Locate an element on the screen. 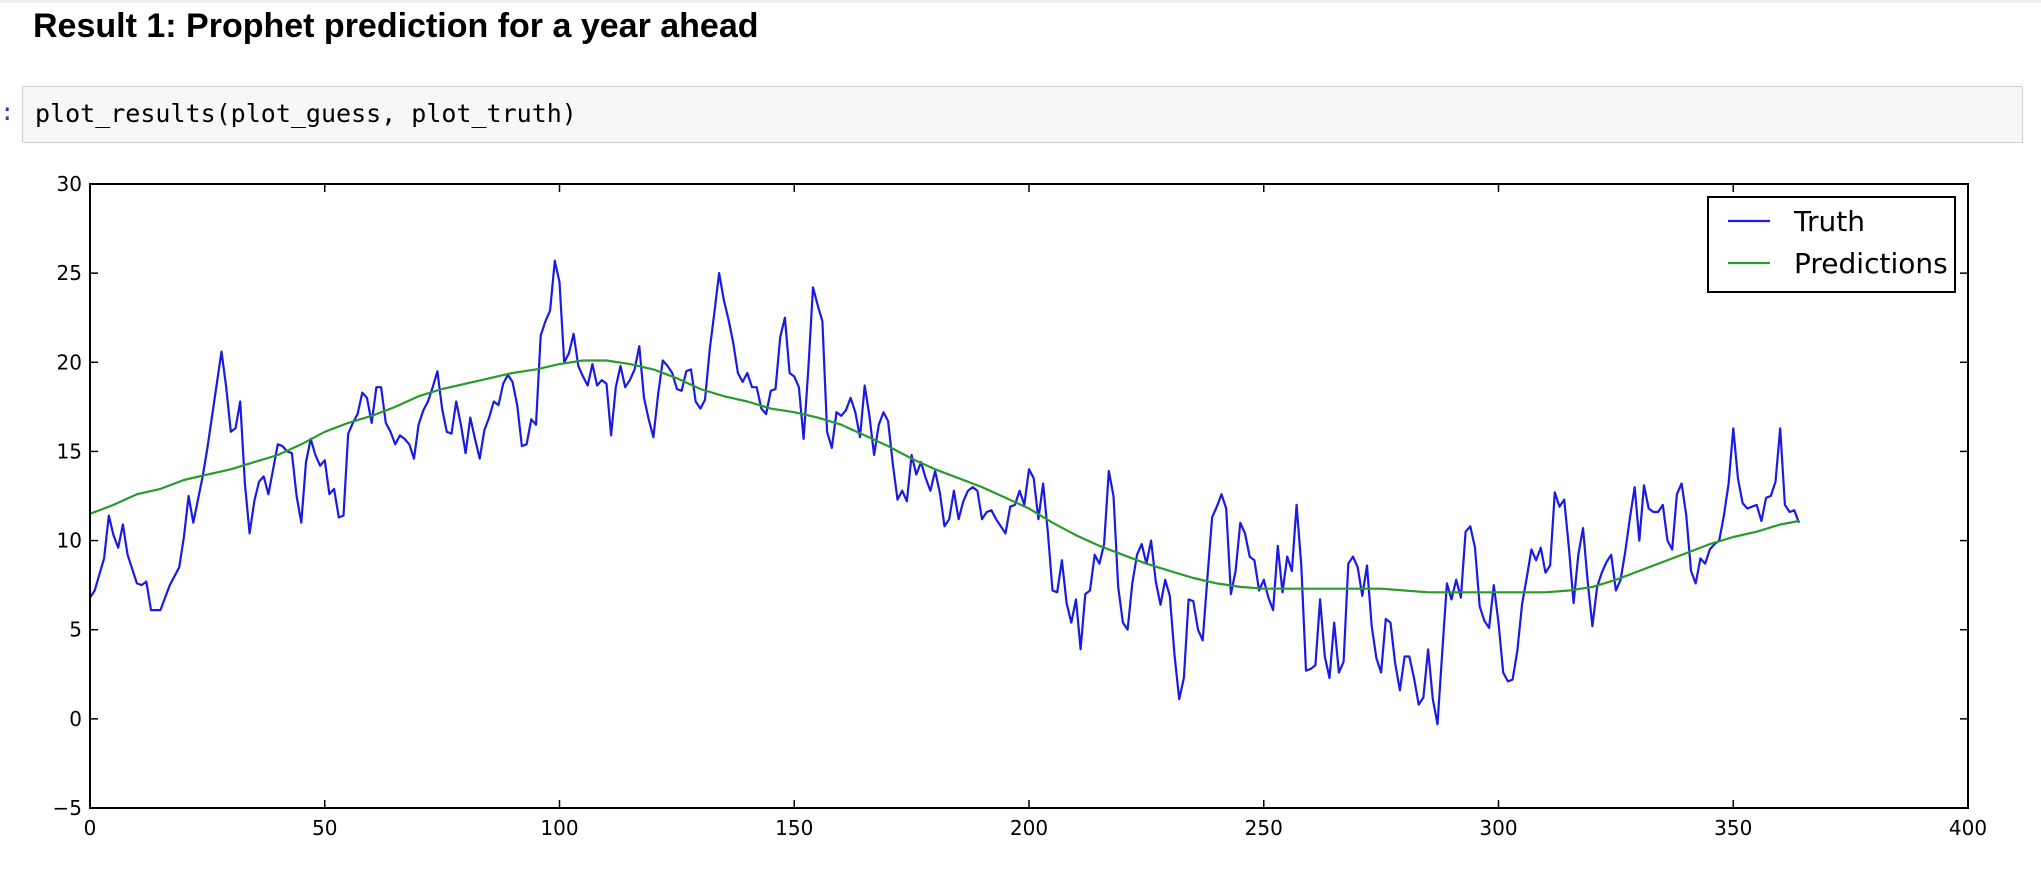 The width and height of the screenshot is (2041, 874). x-tick-label: 50 is located at coordinates (324, 828).